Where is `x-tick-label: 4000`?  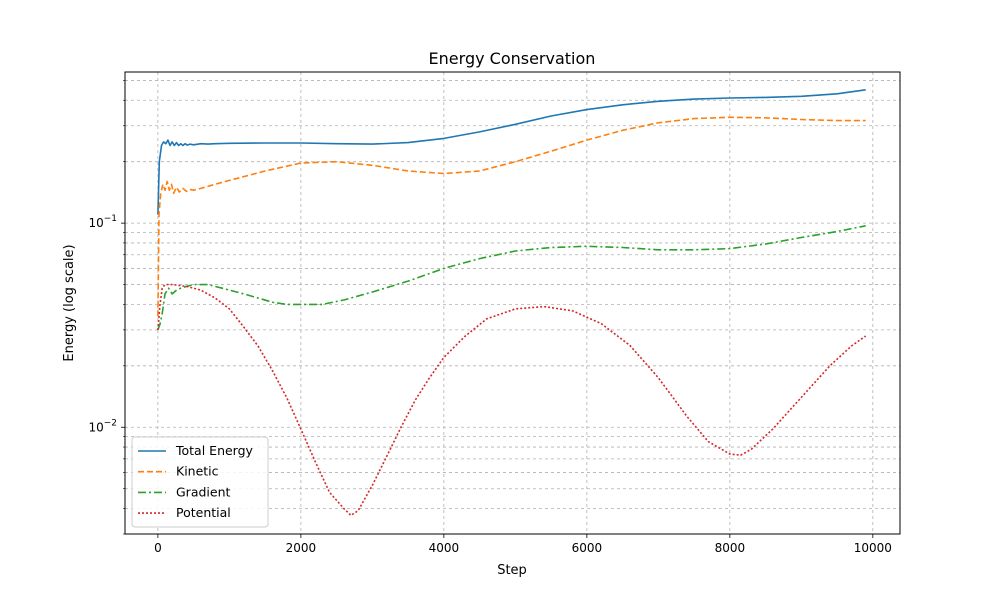 x-tick-label: 4000 is located at coordinates (444, 548).